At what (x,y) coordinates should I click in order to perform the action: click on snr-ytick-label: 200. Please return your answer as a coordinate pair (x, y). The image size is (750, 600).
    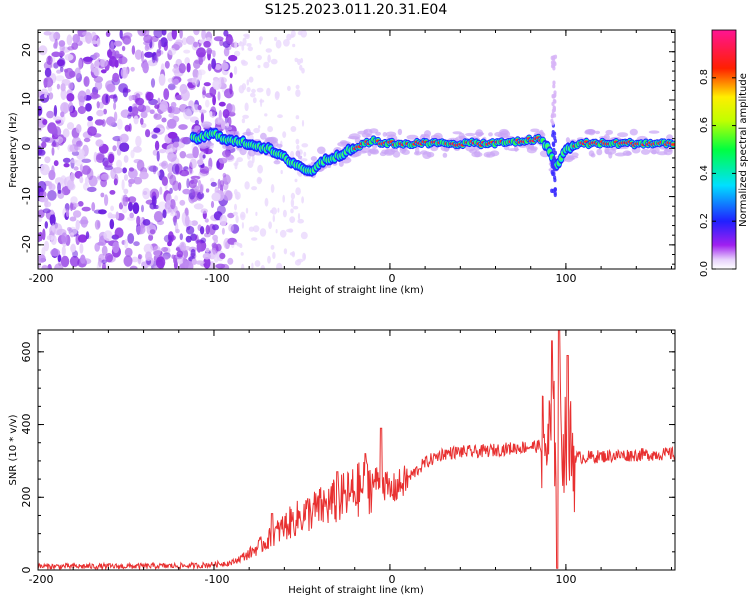
    Looking at the image, I should click on (26, 497).